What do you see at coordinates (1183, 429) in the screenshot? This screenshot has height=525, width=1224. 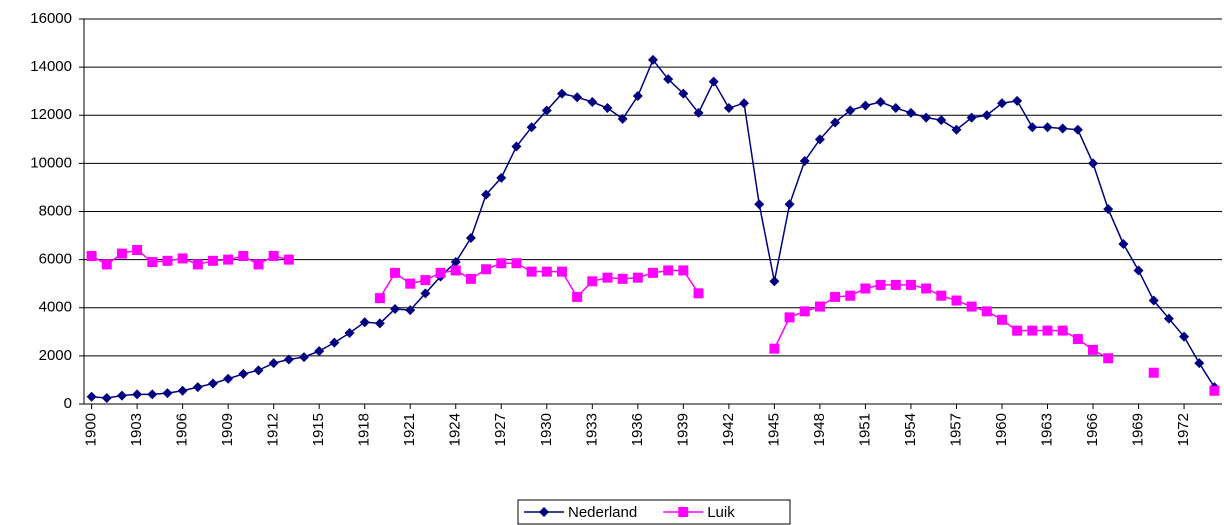 I see `x-tick-label: 1972` at bounding box center [1183, 429].